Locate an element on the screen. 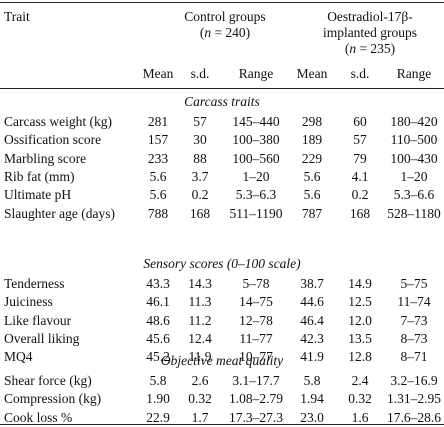 Image resolution: width=444 pixels, height=427 pixels. cell-oestradiol-range: 1–20 is located at coordinates (414, 176).